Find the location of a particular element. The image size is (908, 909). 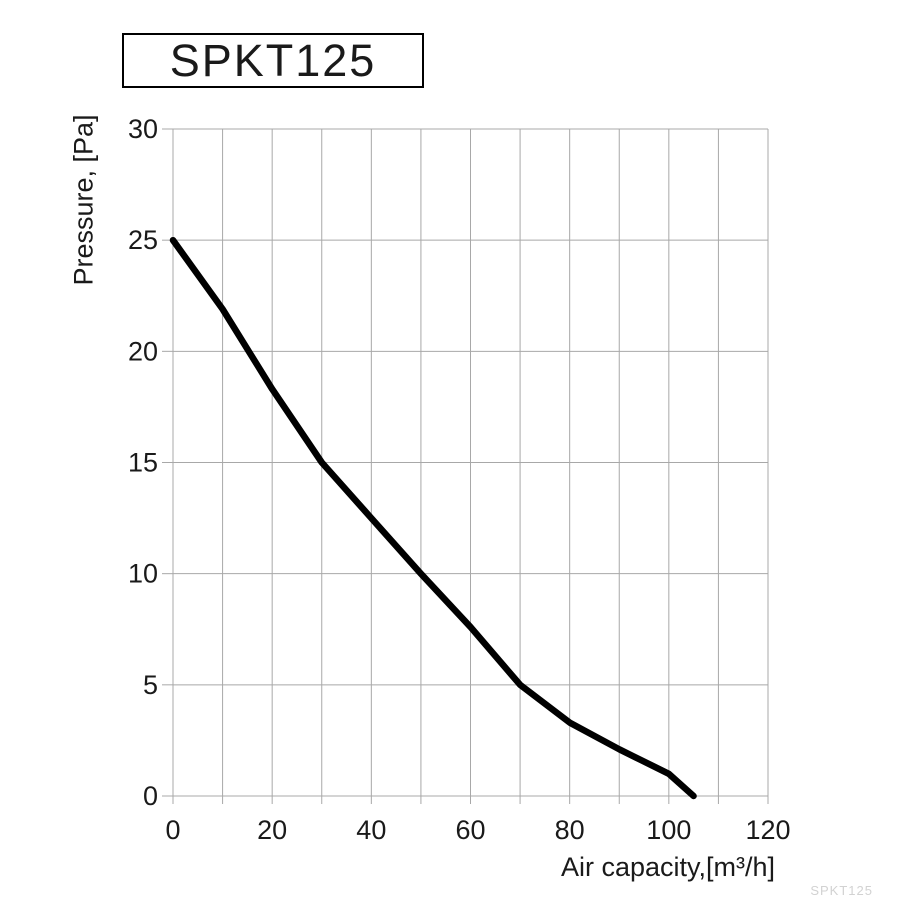

x-tick-label: 40 is located at coordinates (371, 830).